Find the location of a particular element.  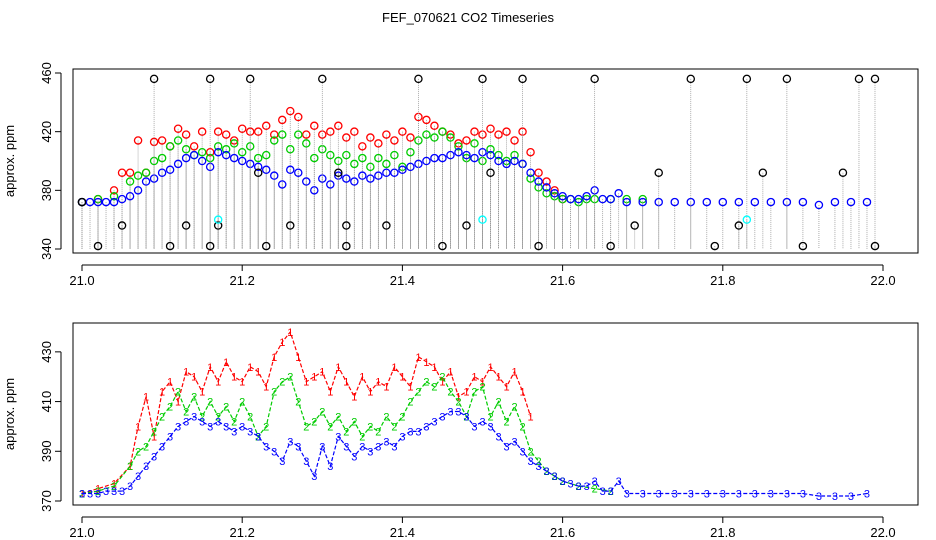

x-tick-label: 22.0 is located at coordinates (882, 280).